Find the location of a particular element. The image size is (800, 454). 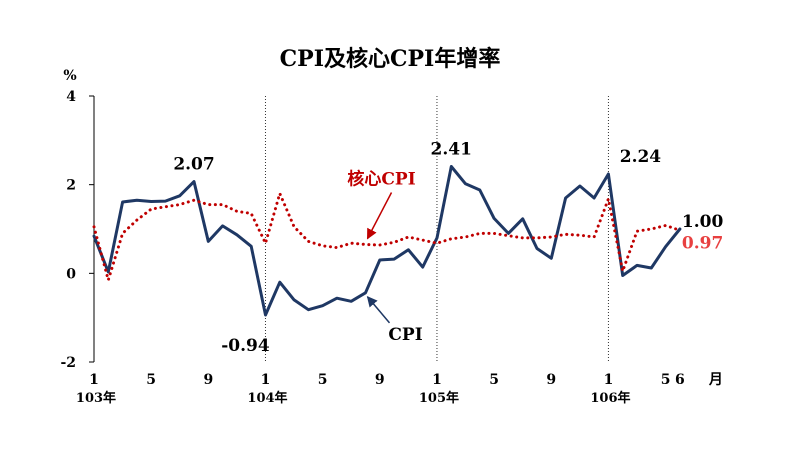

y-axis-unit: % is located at coordinates (69, 76).